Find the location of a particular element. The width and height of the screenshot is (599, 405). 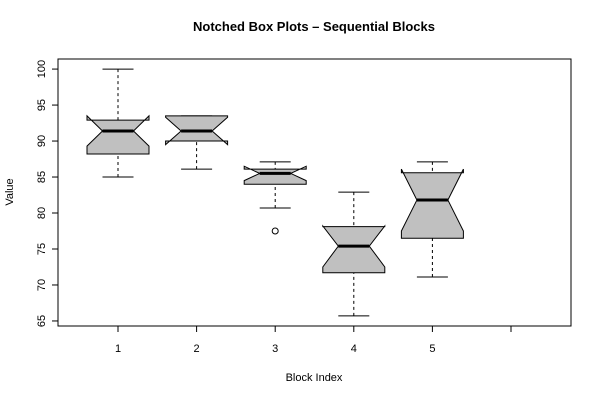

y-tick-label: 80 is located at coordinates (42, 213).